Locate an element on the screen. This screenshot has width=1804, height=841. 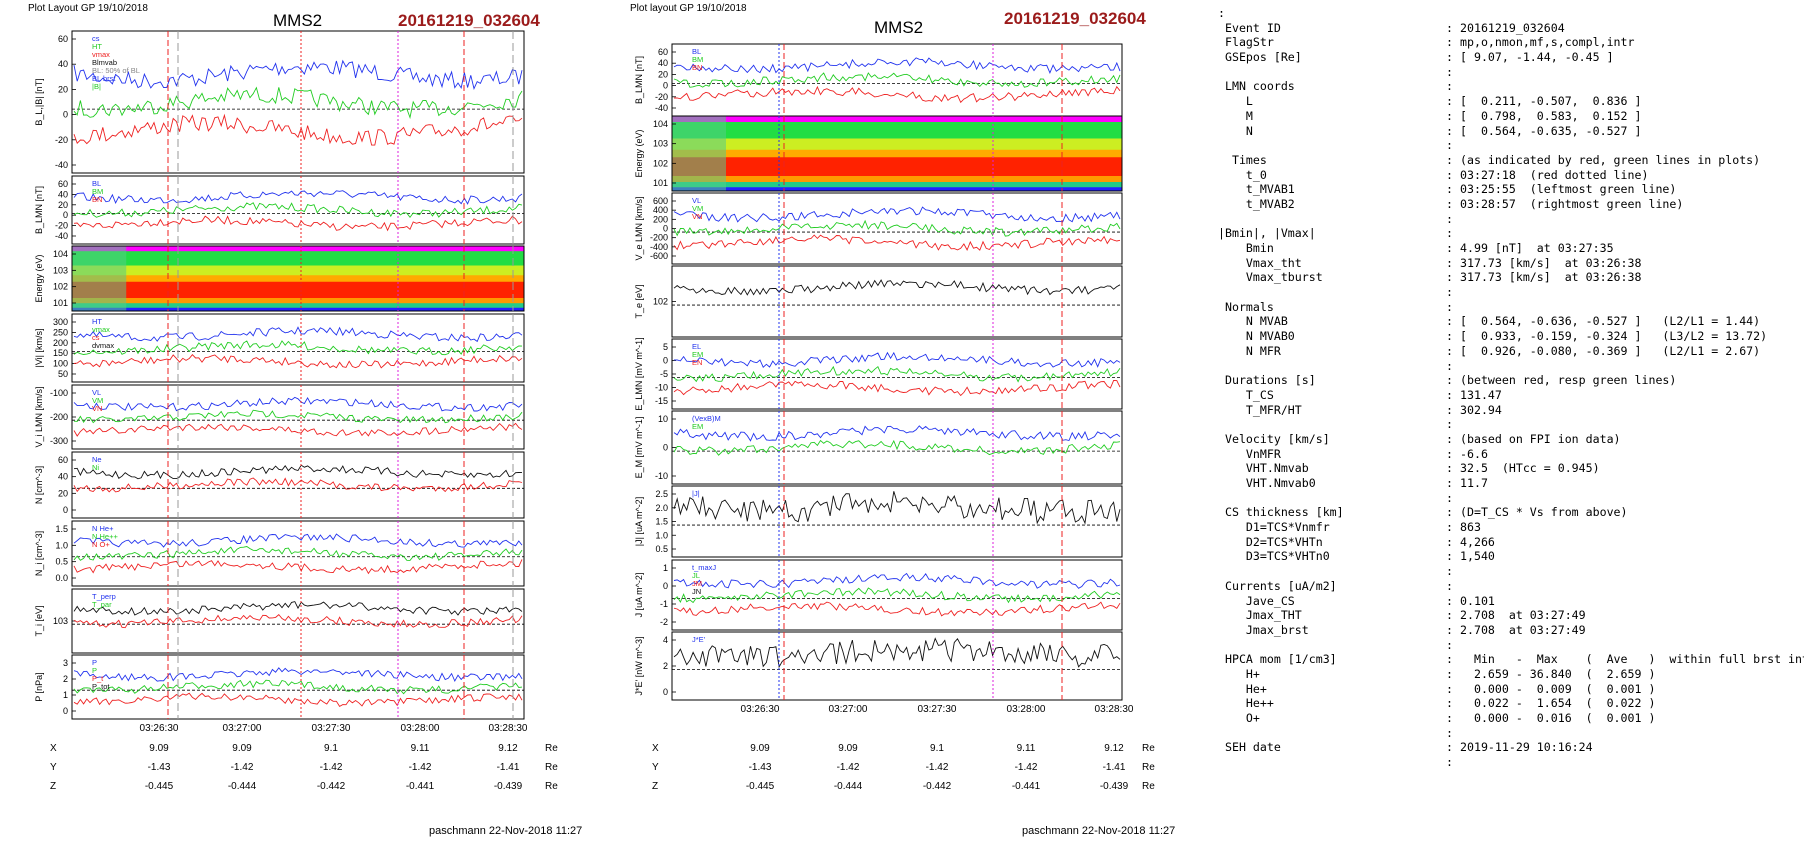
panel-espec: 104 103 102 101 Energy (eV) is located at coordinates (878, 153).